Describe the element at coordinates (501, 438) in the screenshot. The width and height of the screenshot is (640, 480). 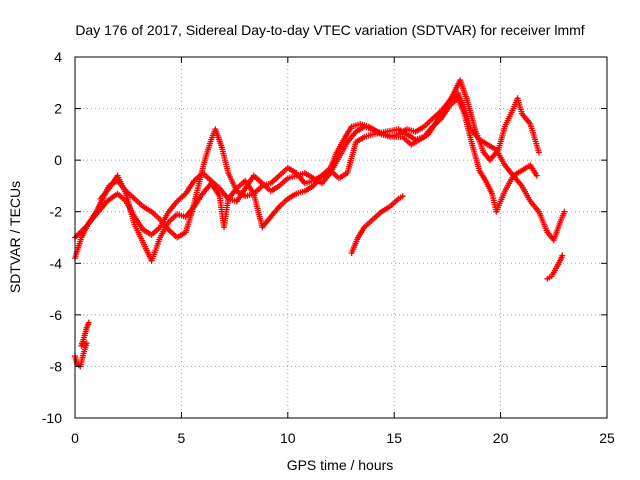
I see `x-tick-label: 20` at that location.